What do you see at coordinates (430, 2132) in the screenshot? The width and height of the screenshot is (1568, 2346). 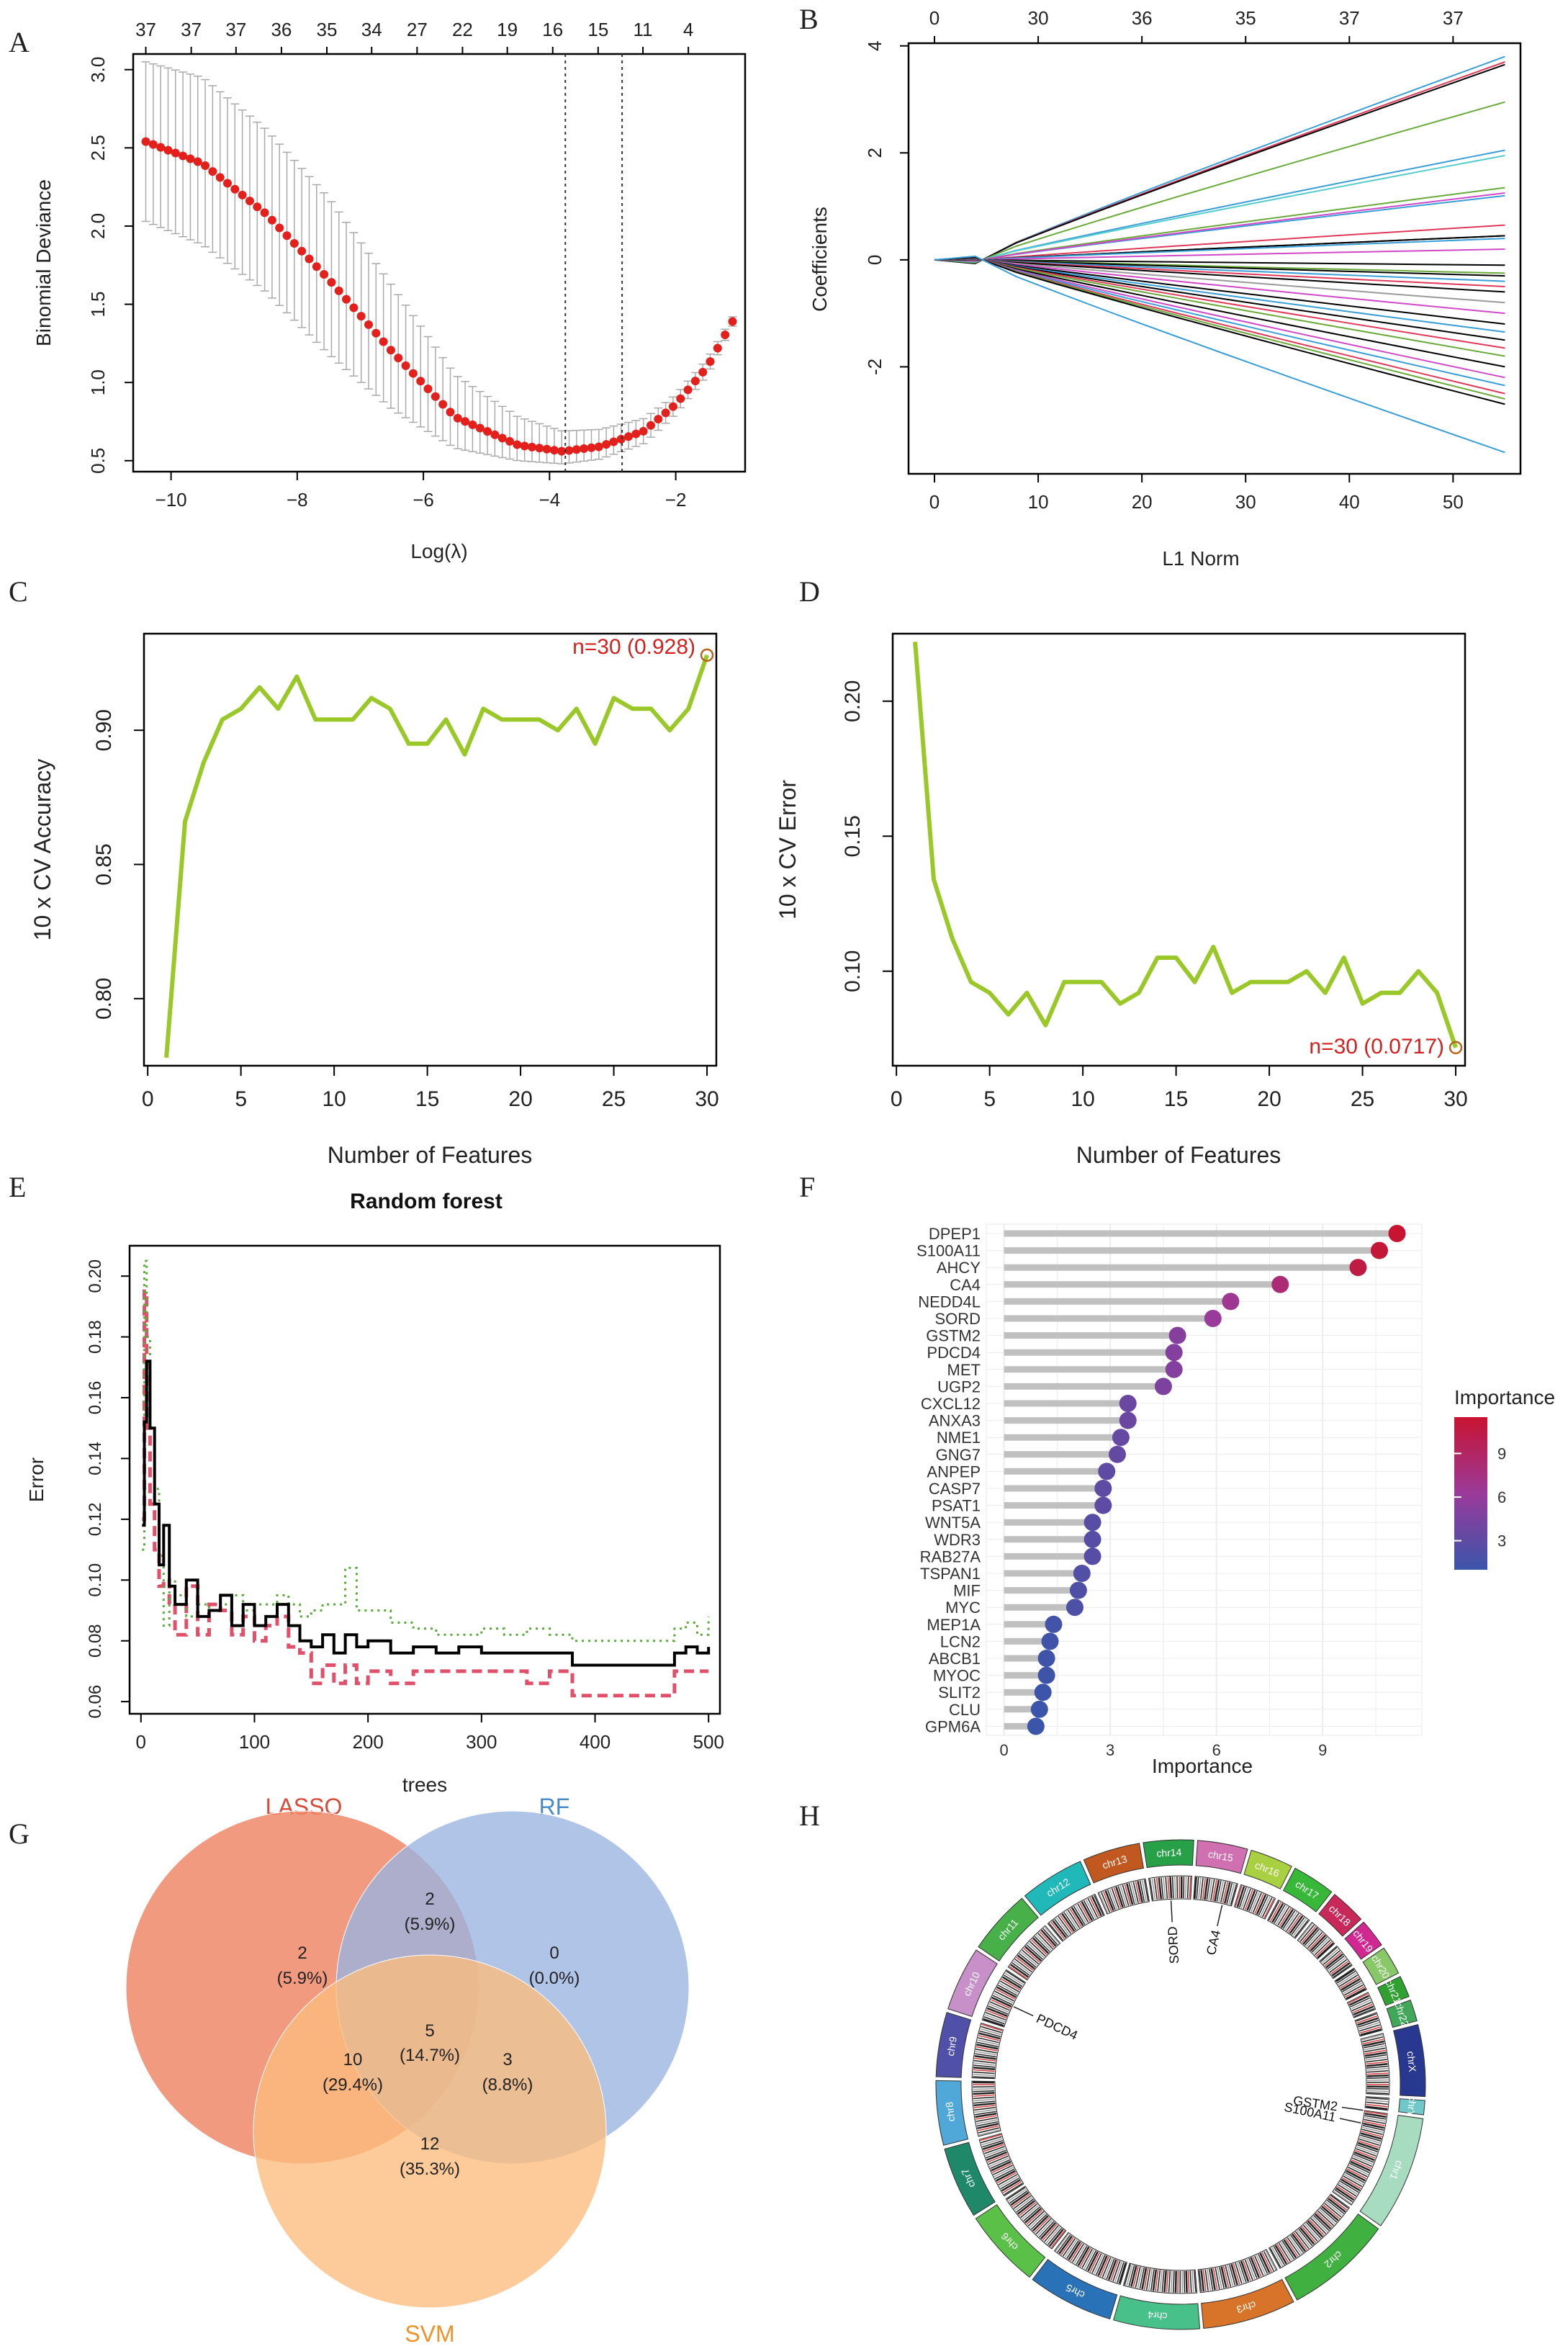 I see `venn-set-svm` at bounding box center [430, 2132].